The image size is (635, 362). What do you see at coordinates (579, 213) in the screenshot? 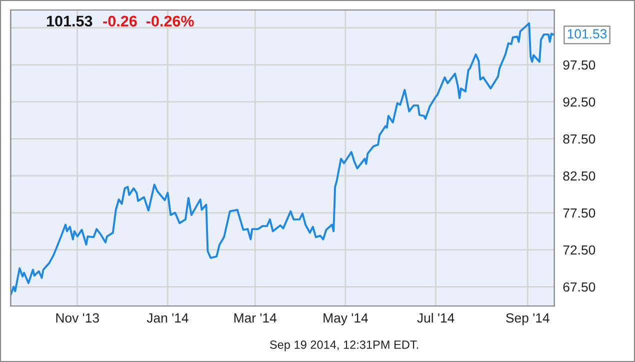
I see `y-tick-label: 77.50` at bounding box center [579, 213].